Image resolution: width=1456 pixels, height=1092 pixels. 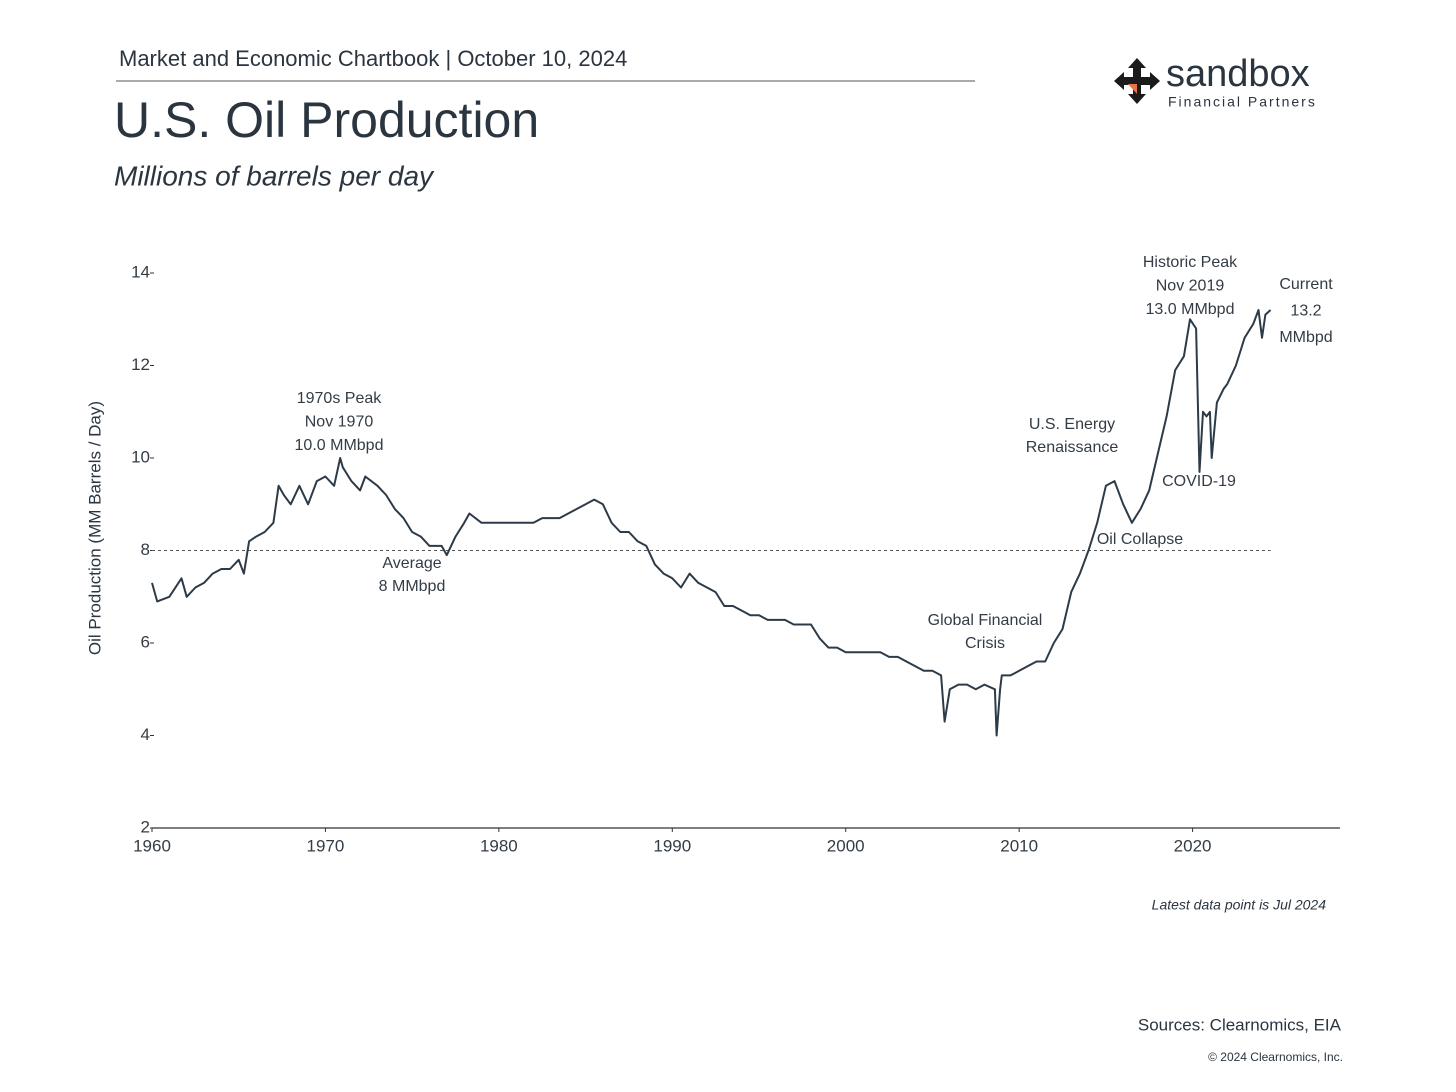 What do you see at coordinates (1072, 424) in the screenshot?
I see `annotation: U.S. Energy` at bounding box center [1072, 424].